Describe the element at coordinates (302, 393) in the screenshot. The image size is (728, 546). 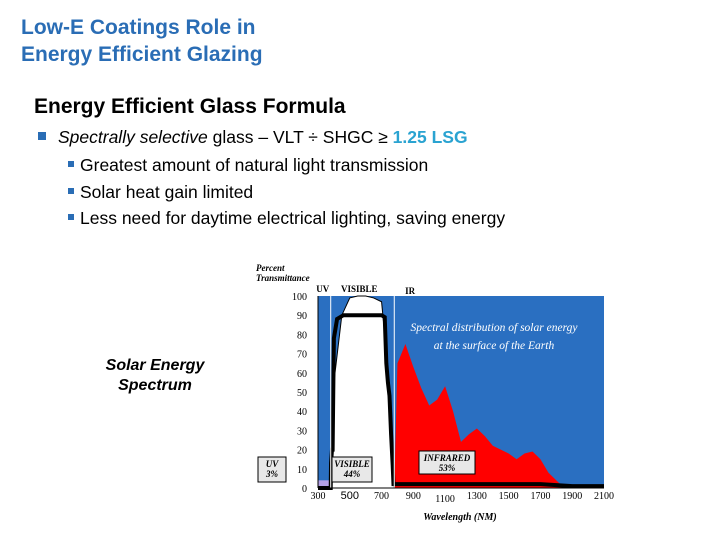
I see `y-tick-label: 50` at that location.